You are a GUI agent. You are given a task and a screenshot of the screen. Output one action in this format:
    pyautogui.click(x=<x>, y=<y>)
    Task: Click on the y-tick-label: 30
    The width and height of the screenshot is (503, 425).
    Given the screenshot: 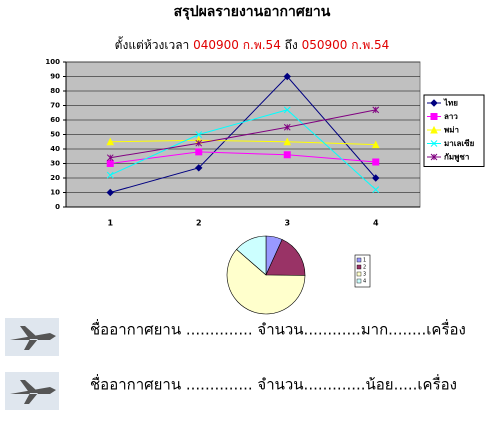 What is the action you would take?
    pyautogui.click(x=55, y=164)
    